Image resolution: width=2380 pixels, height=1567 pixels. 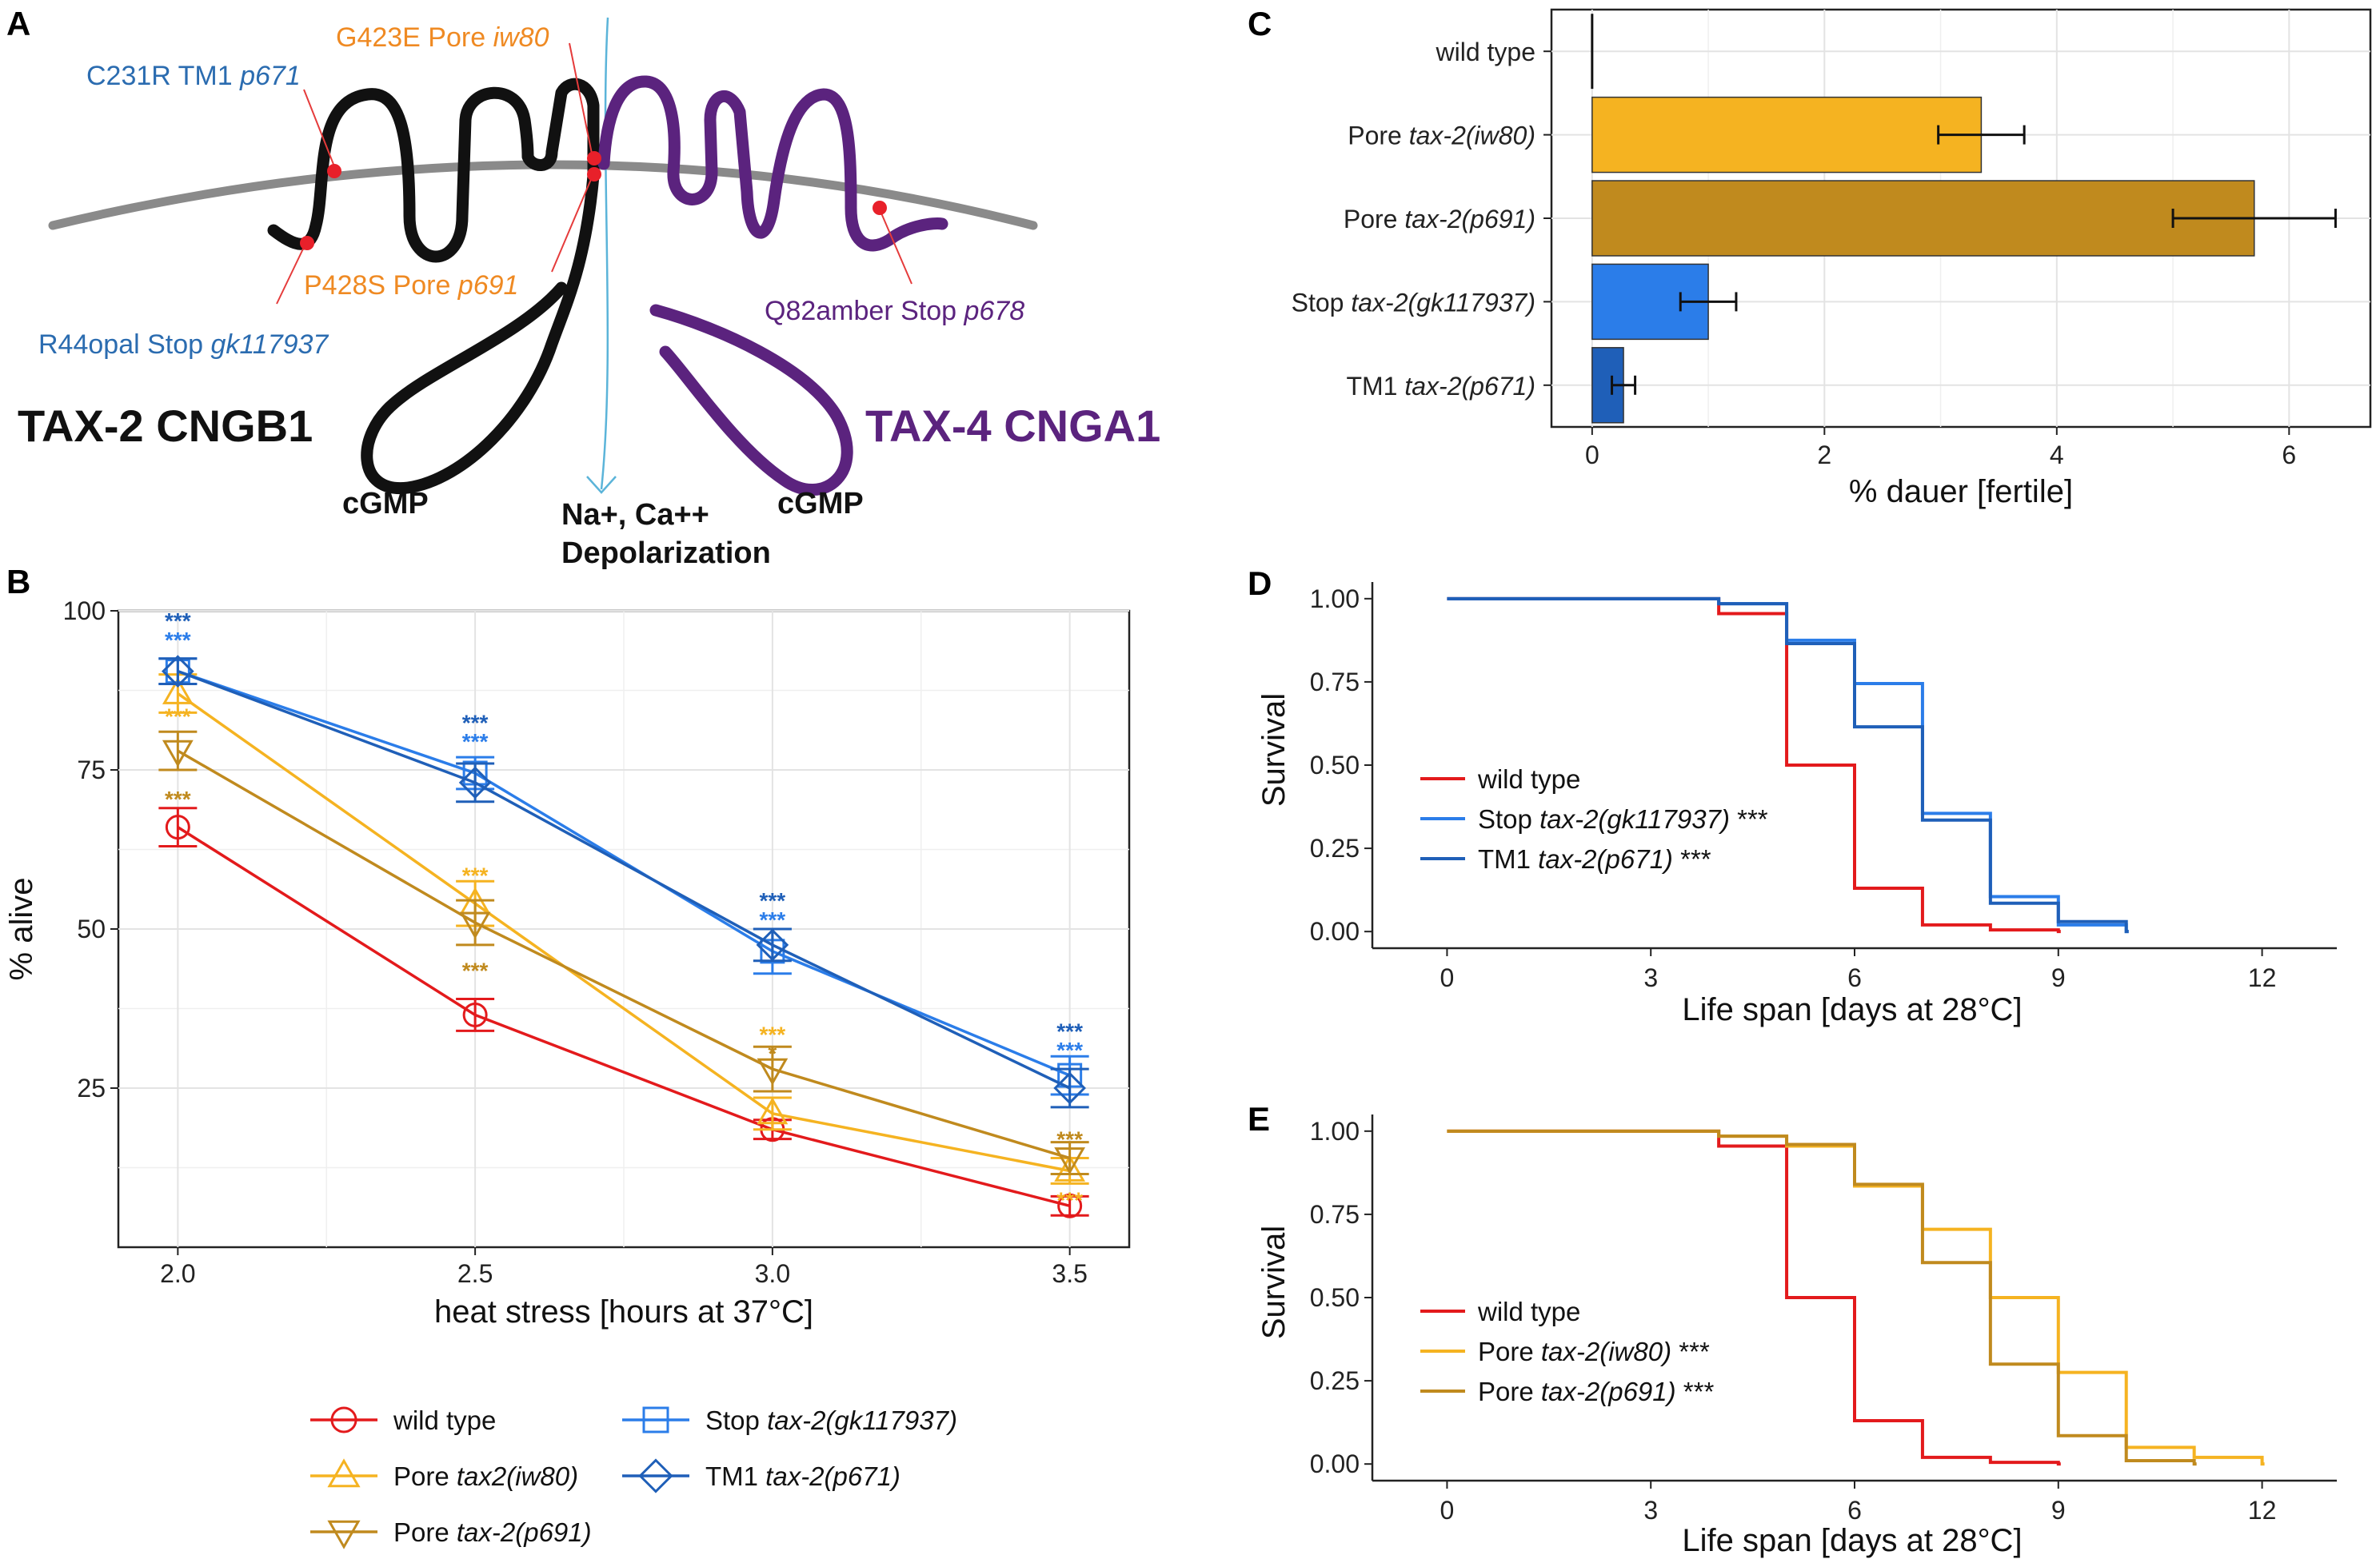 What do you see at coordinates (1596, 1391) in the screenshot?
I see `legend-label-p691: Pore tax-2(p691) ***` at bounding box center [1596, 1391].